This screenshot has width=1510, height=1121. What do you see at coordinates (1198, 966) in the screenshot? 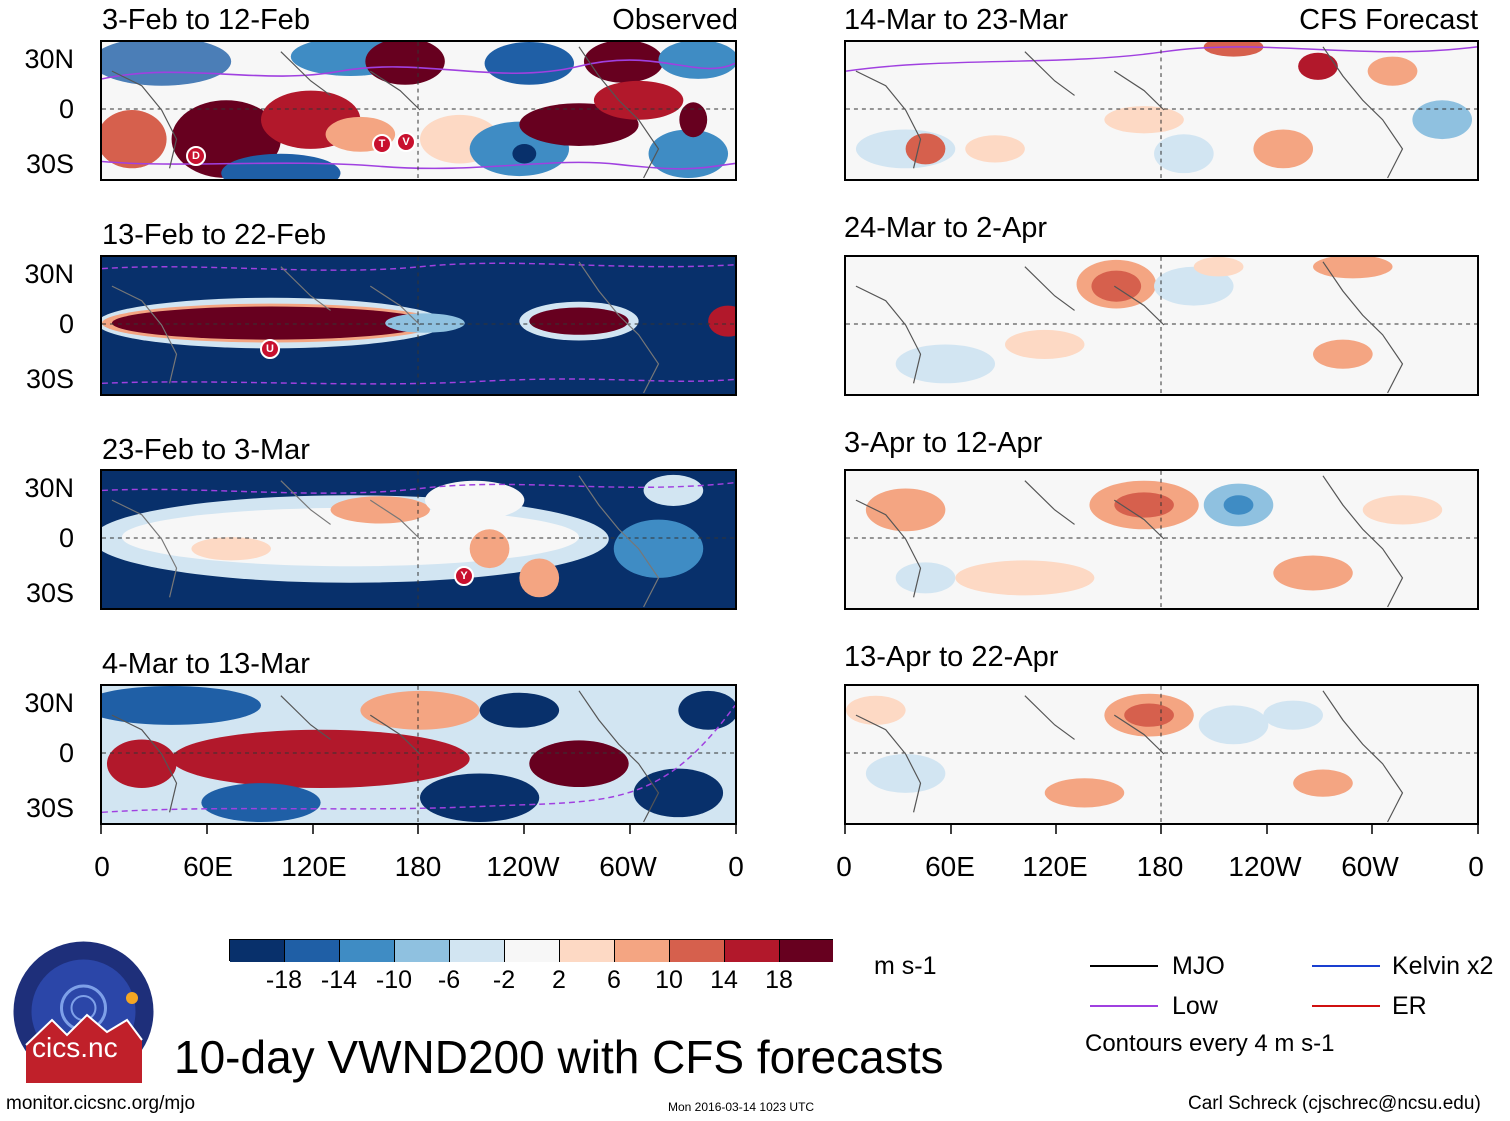
I see `legend-label-mjo: MJO` at bounding box center [1198, 966].